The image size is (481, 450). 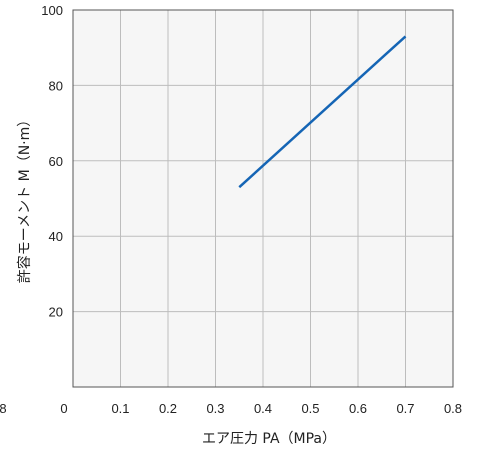 I want to click on x-tick-label-0: 0, so click(x=63, y=408).